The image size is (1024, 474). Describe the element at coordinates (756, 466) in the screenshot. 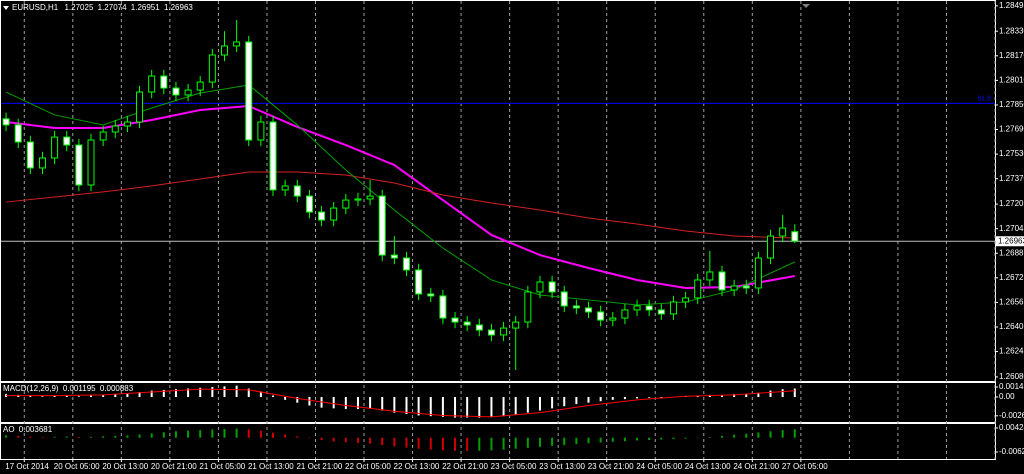

I see `x-tick-label: 24 Oct 21:00` at that location.